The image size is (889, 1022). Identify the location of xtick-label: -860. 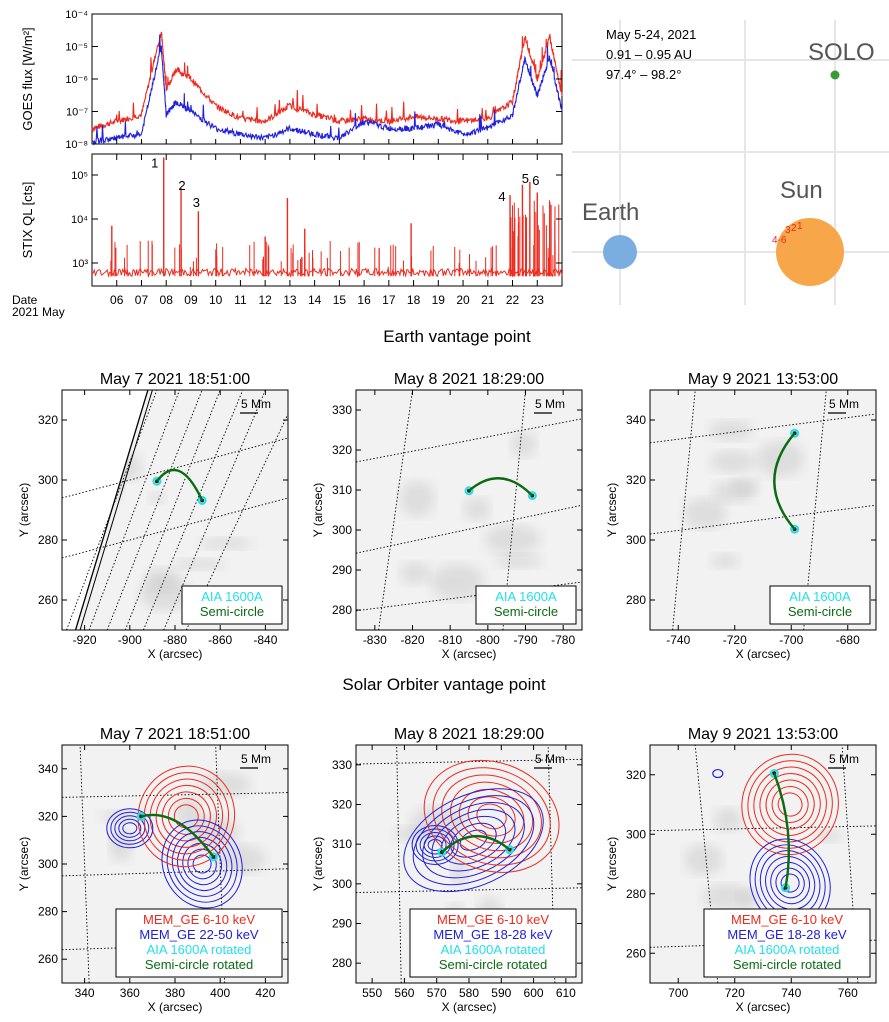
(220, 640).